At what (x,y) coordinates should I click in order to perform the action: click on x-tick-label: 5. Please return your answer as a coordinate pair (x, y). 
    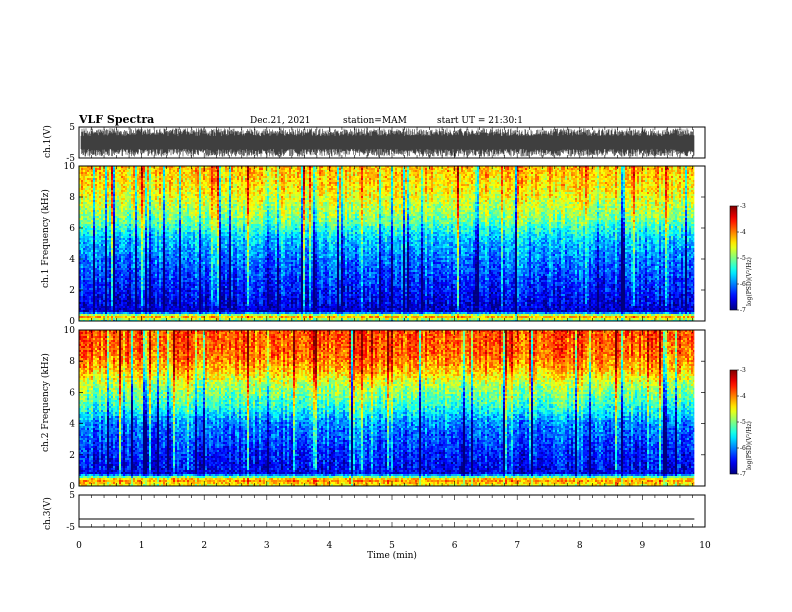
    Looking at the image, I should click on (392, 546).